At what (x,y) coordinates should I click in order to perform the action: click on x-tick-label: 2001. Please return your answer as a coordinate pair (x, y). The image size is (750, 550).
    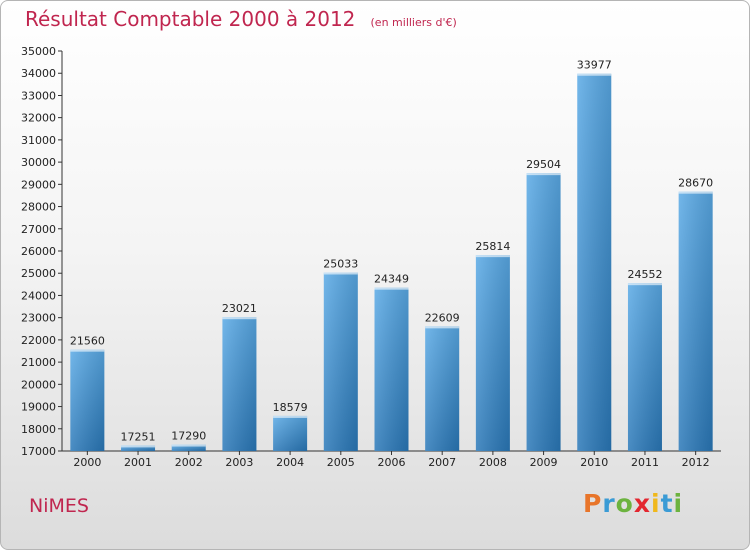
    Looking at the image, I should click on (138, 462).